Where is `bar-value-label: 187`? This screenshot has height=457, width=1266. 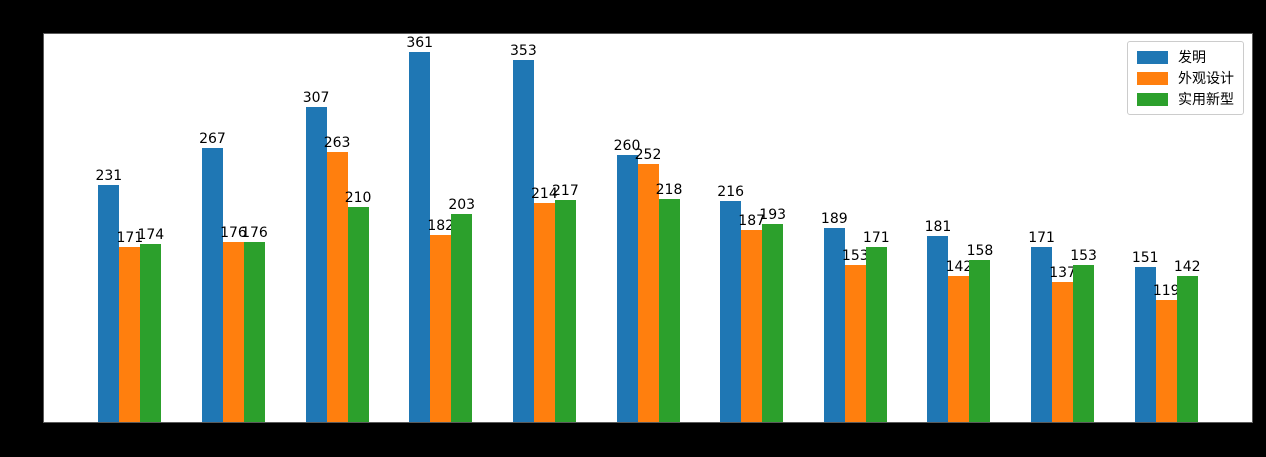 bar-value-label: 187 is located at coordinates (752, 221).